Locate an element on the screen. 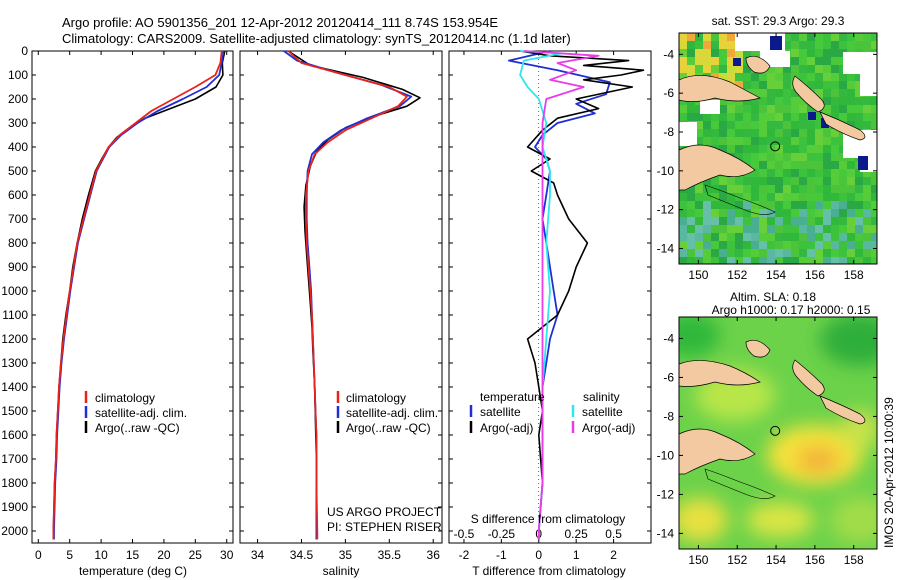  legend-label-argo: Argo(..raw -QC) is located at coordinates (388, 428).